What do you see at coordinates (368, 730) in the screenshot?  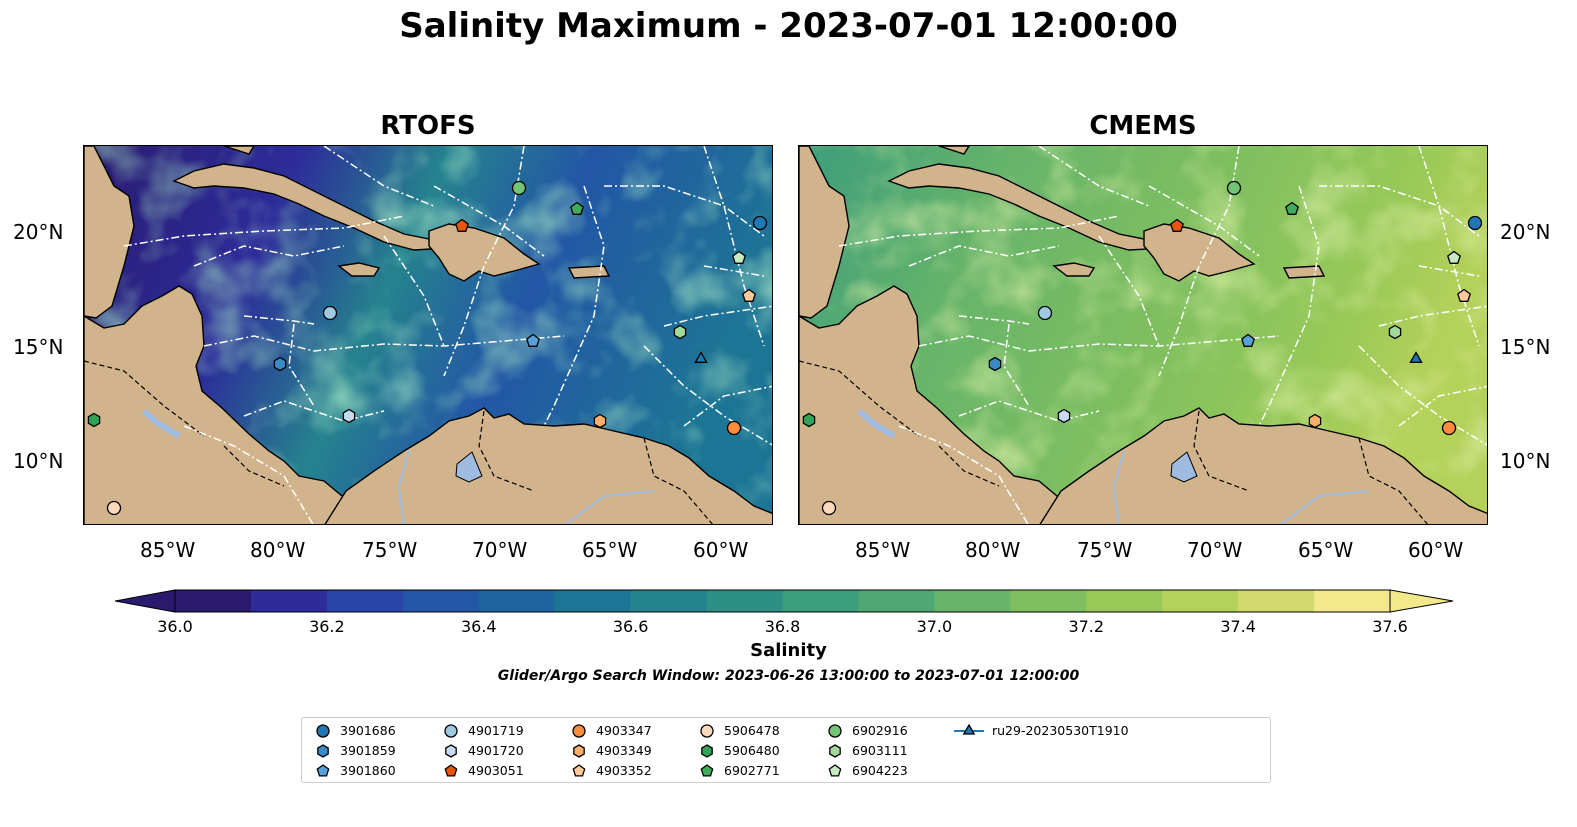 I see `legend-label: 3901686` at bounding box center [368, 730].